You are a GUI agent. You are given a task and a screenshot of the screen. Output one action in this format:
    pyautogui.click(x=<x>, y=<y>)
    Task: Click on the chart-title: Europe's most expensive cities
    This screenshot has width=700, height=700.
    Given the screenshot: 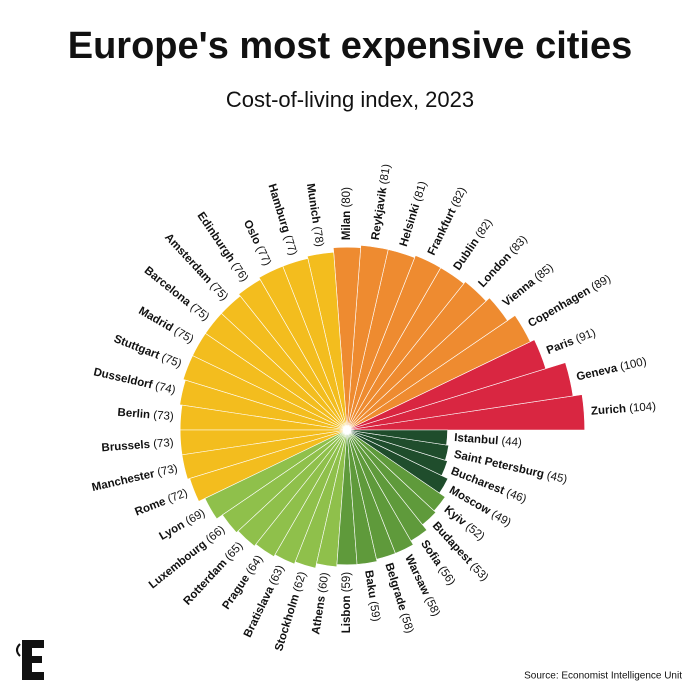 What is the action you would take?
    pyautogui.click(x=350, y=46)
    